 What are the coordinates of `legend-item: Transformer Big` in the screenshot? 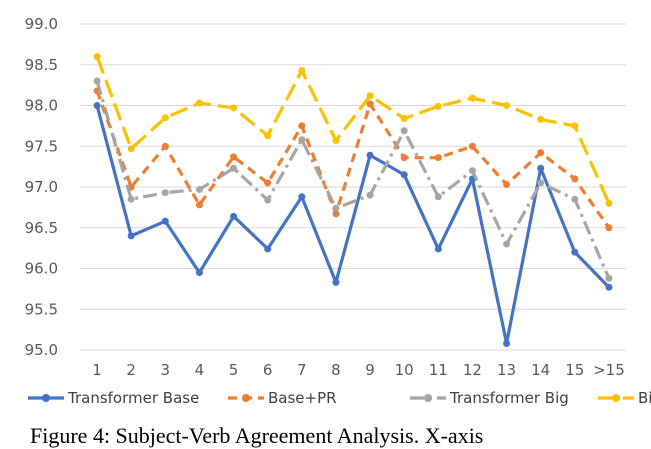 It's located at (489, 398).